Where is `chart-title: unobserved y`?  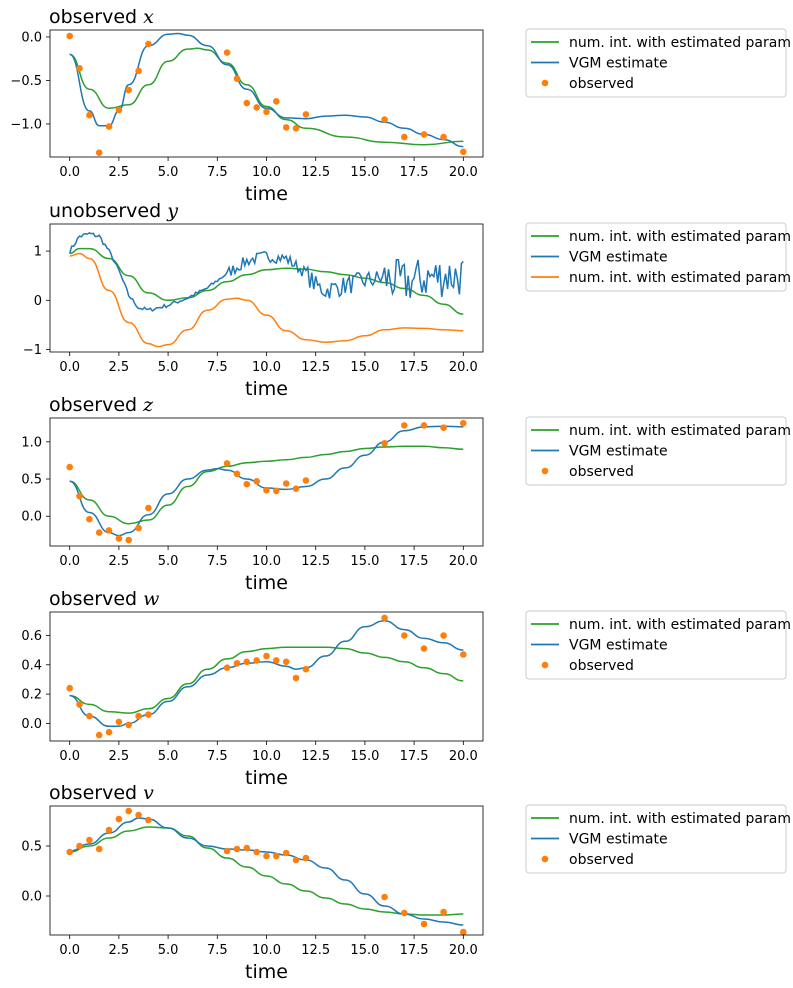 chart-title: unobserved y is located at coordinates (113, 211).